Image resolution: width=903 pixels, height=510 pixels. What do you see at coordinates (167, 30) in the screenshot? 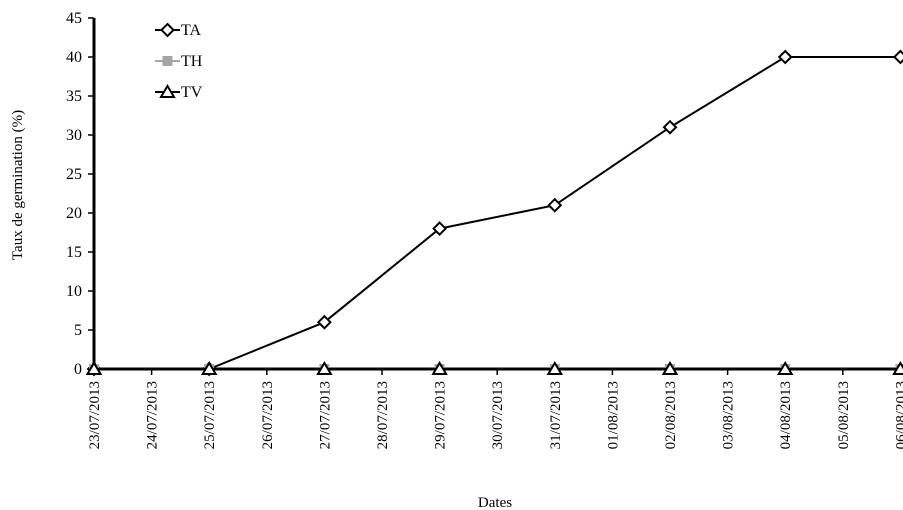
I see `legend-diamond-marker` at bounding box center [167, 30].